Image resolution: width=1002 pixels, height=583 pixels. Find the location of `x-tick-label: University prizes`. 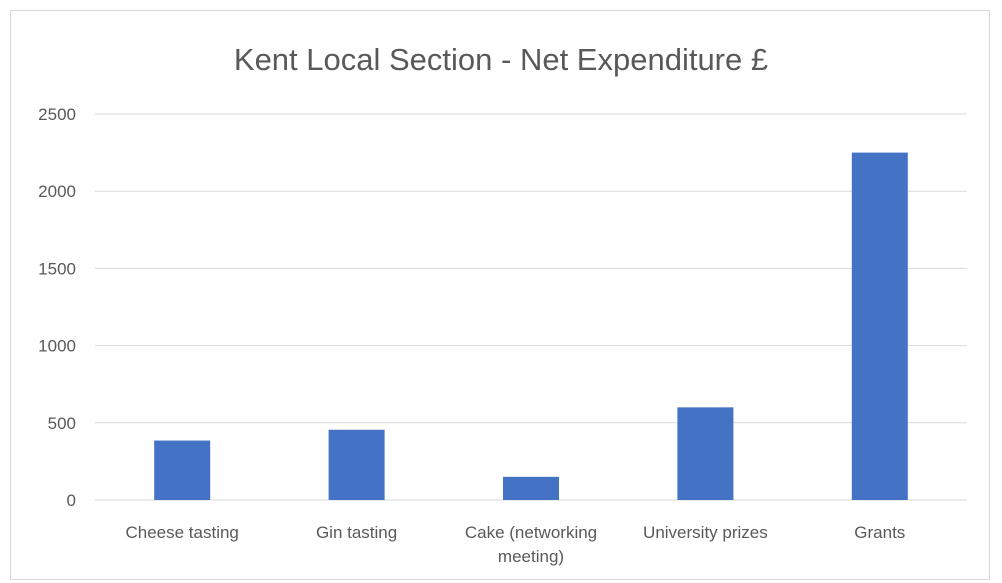

x-tick-label: University prizes is located at coordinates (705, 532).